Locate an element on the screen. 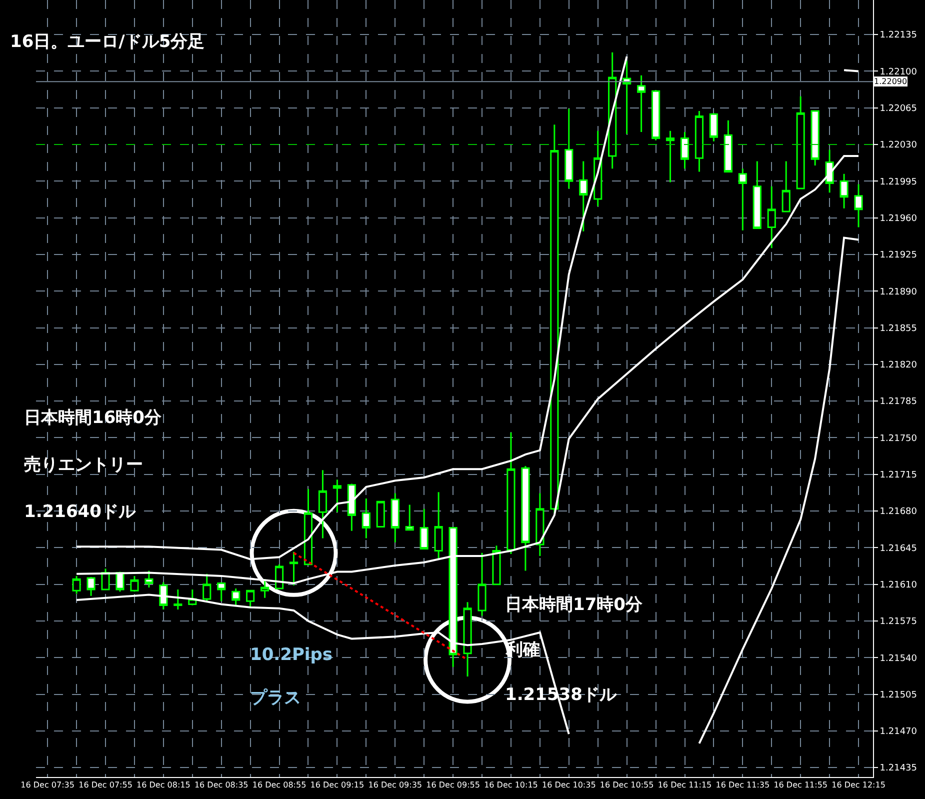 The width and height of the screenshot is (925, 799). x-tick-label: 16 Dec 07:35 is located at coordinates (47, 785).